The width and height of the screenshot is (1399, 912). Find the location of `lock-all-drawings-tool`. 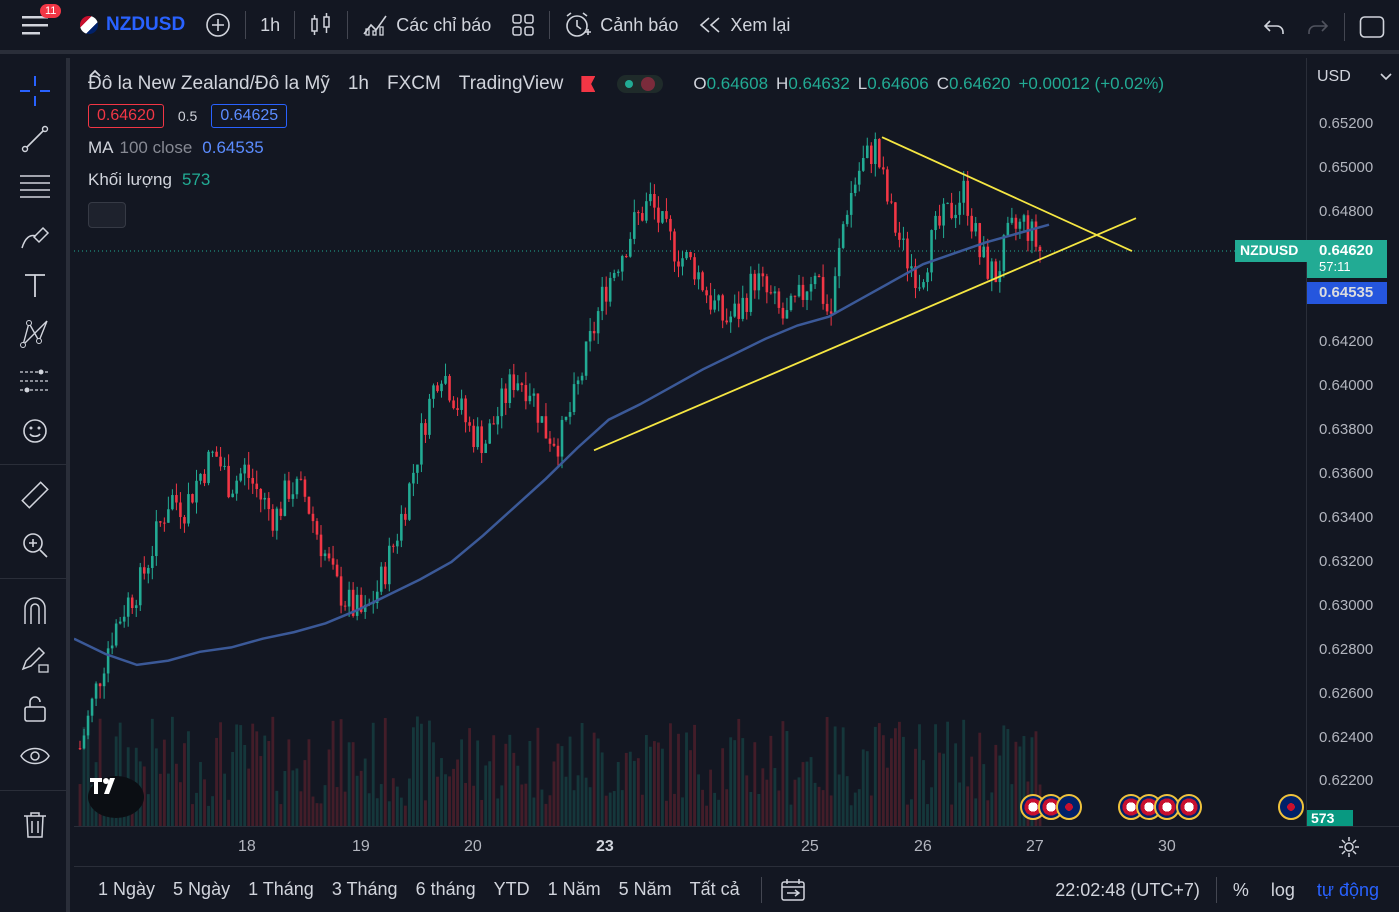

lock-all-drawings-tool is located at coordinates (35, 709).